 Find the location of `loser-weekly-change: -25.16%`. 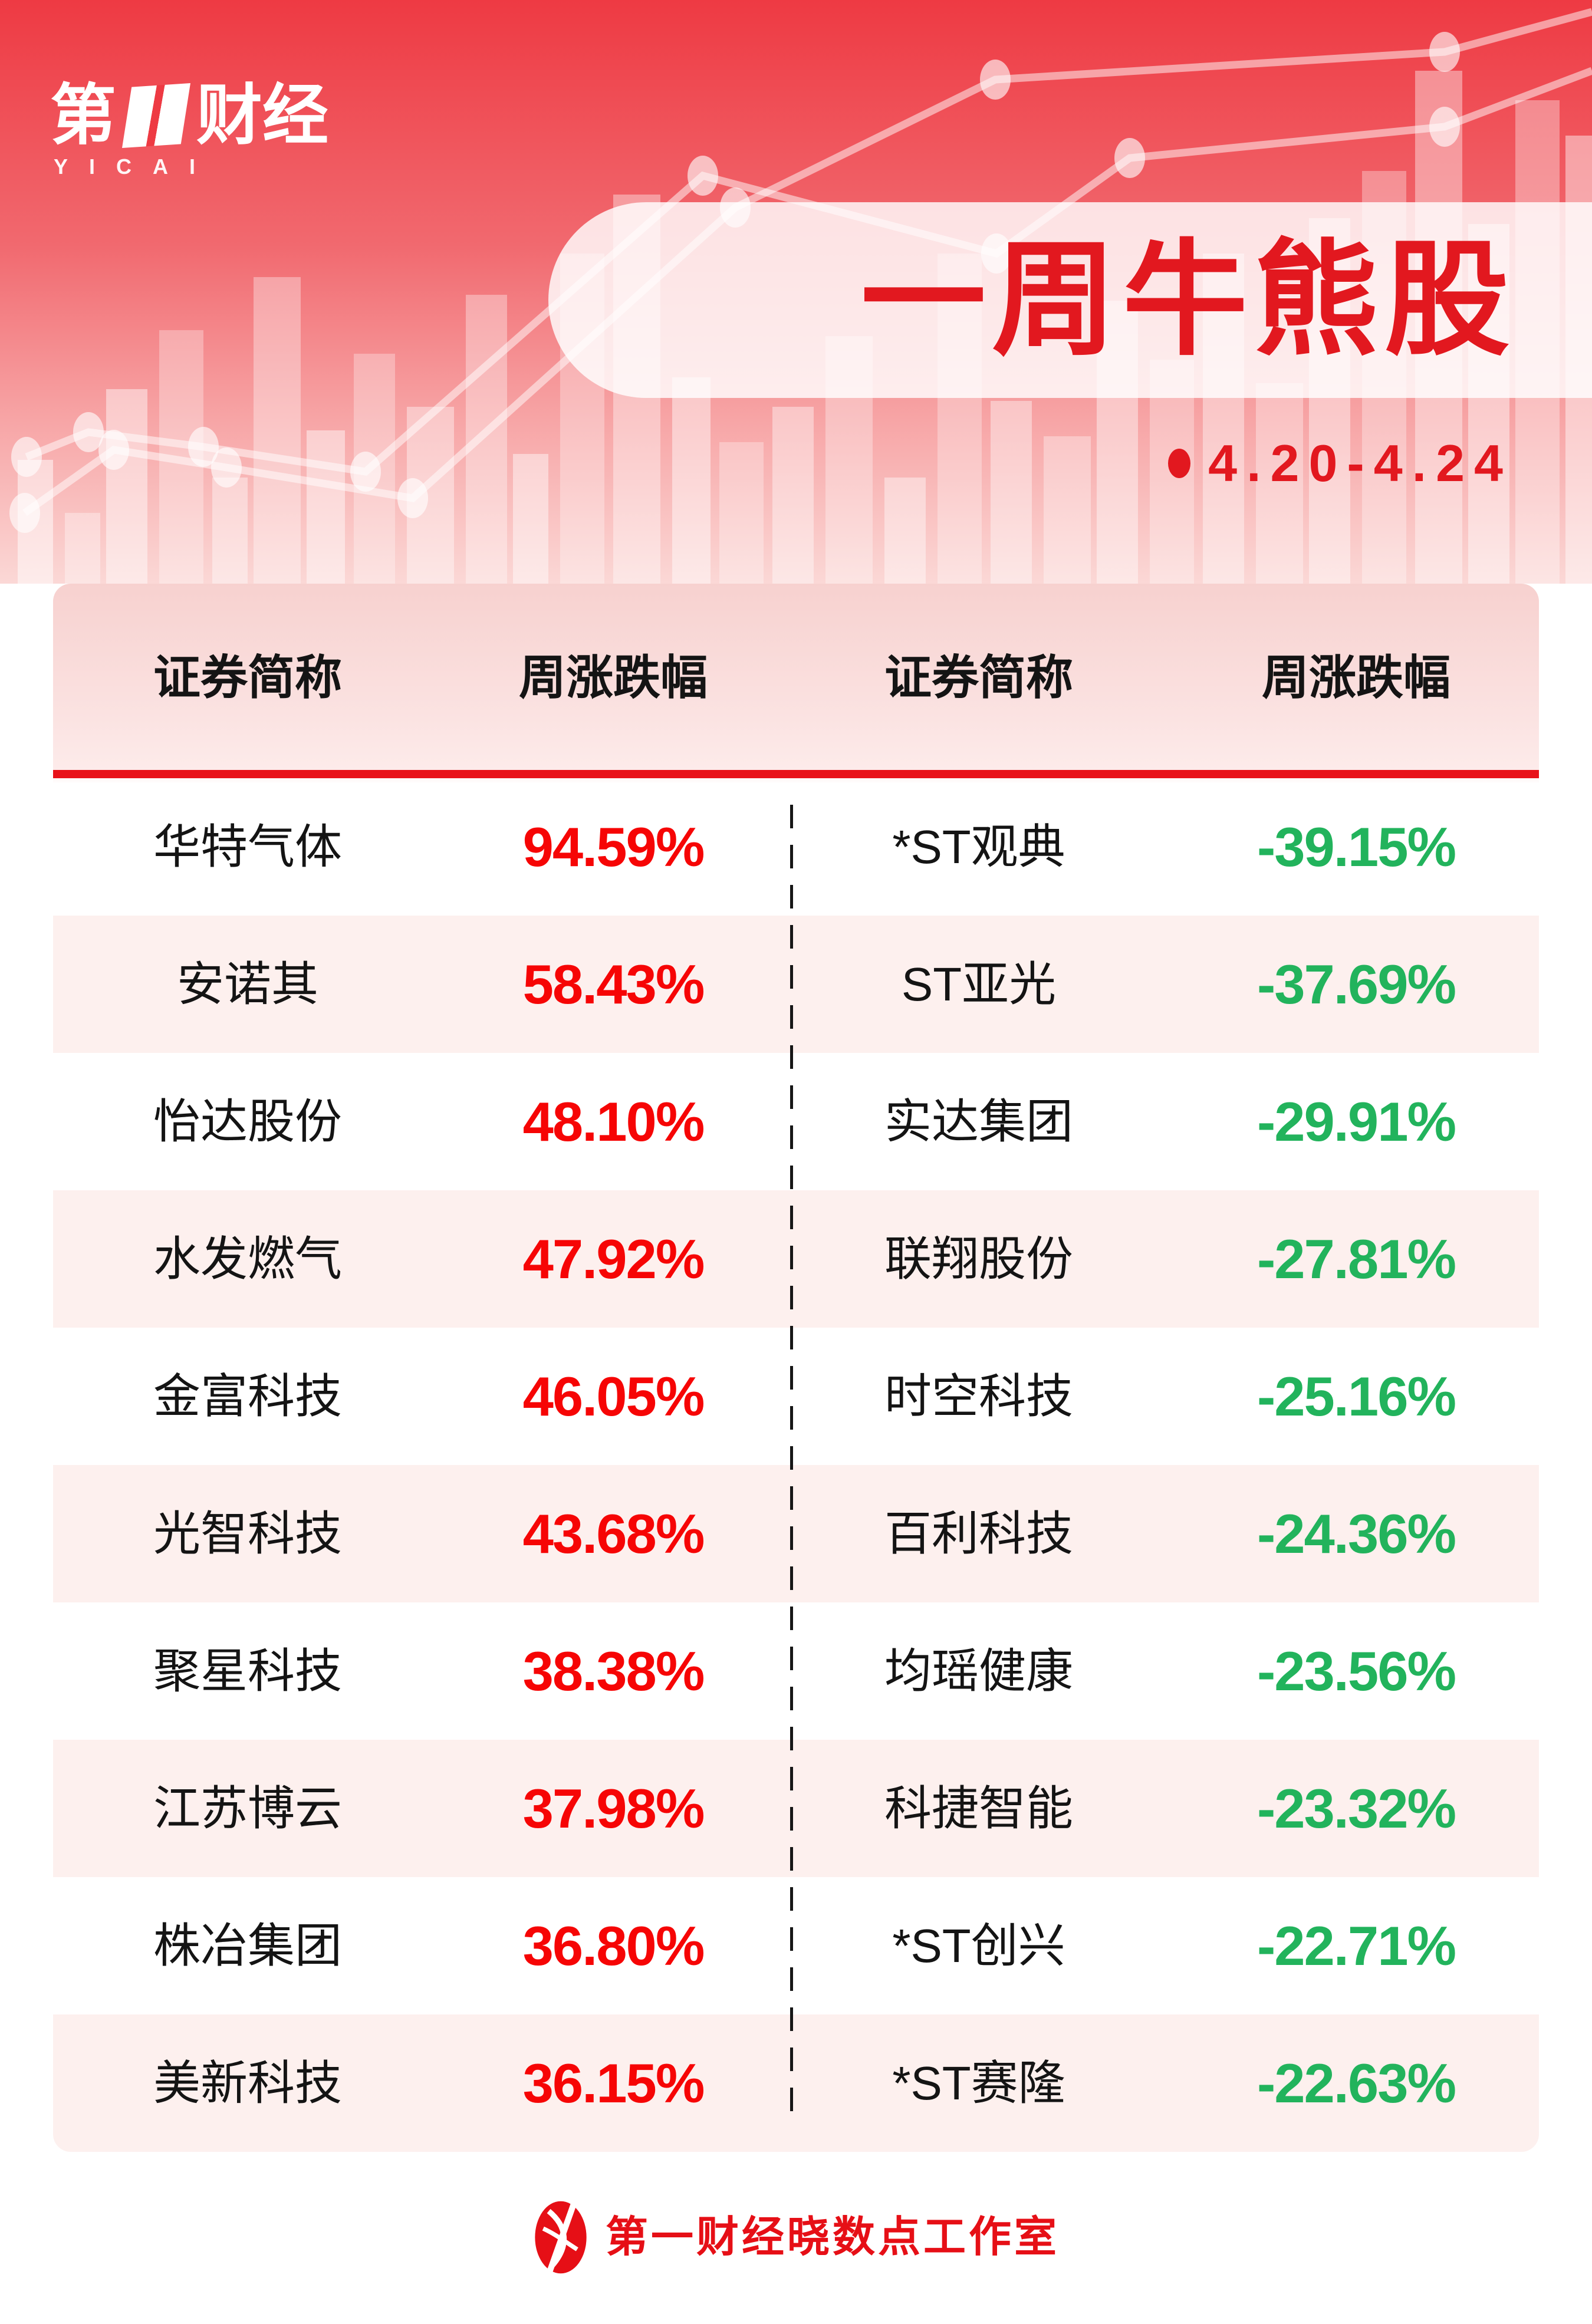

loser-weekly-change: -25.16% is located at coordinates (1356, 1396).